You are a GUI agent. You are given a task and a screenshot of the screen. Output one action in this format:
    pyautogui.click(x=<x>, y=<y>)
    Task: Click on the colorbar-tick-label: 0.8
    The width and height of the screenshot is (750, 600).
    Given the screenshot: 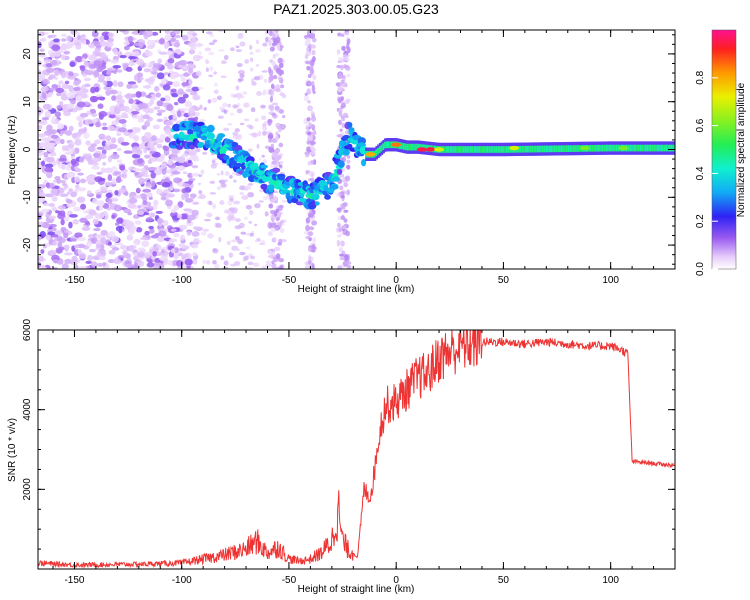 What is the action you would take?
    pyautogui.click(x=700, y=77)
    